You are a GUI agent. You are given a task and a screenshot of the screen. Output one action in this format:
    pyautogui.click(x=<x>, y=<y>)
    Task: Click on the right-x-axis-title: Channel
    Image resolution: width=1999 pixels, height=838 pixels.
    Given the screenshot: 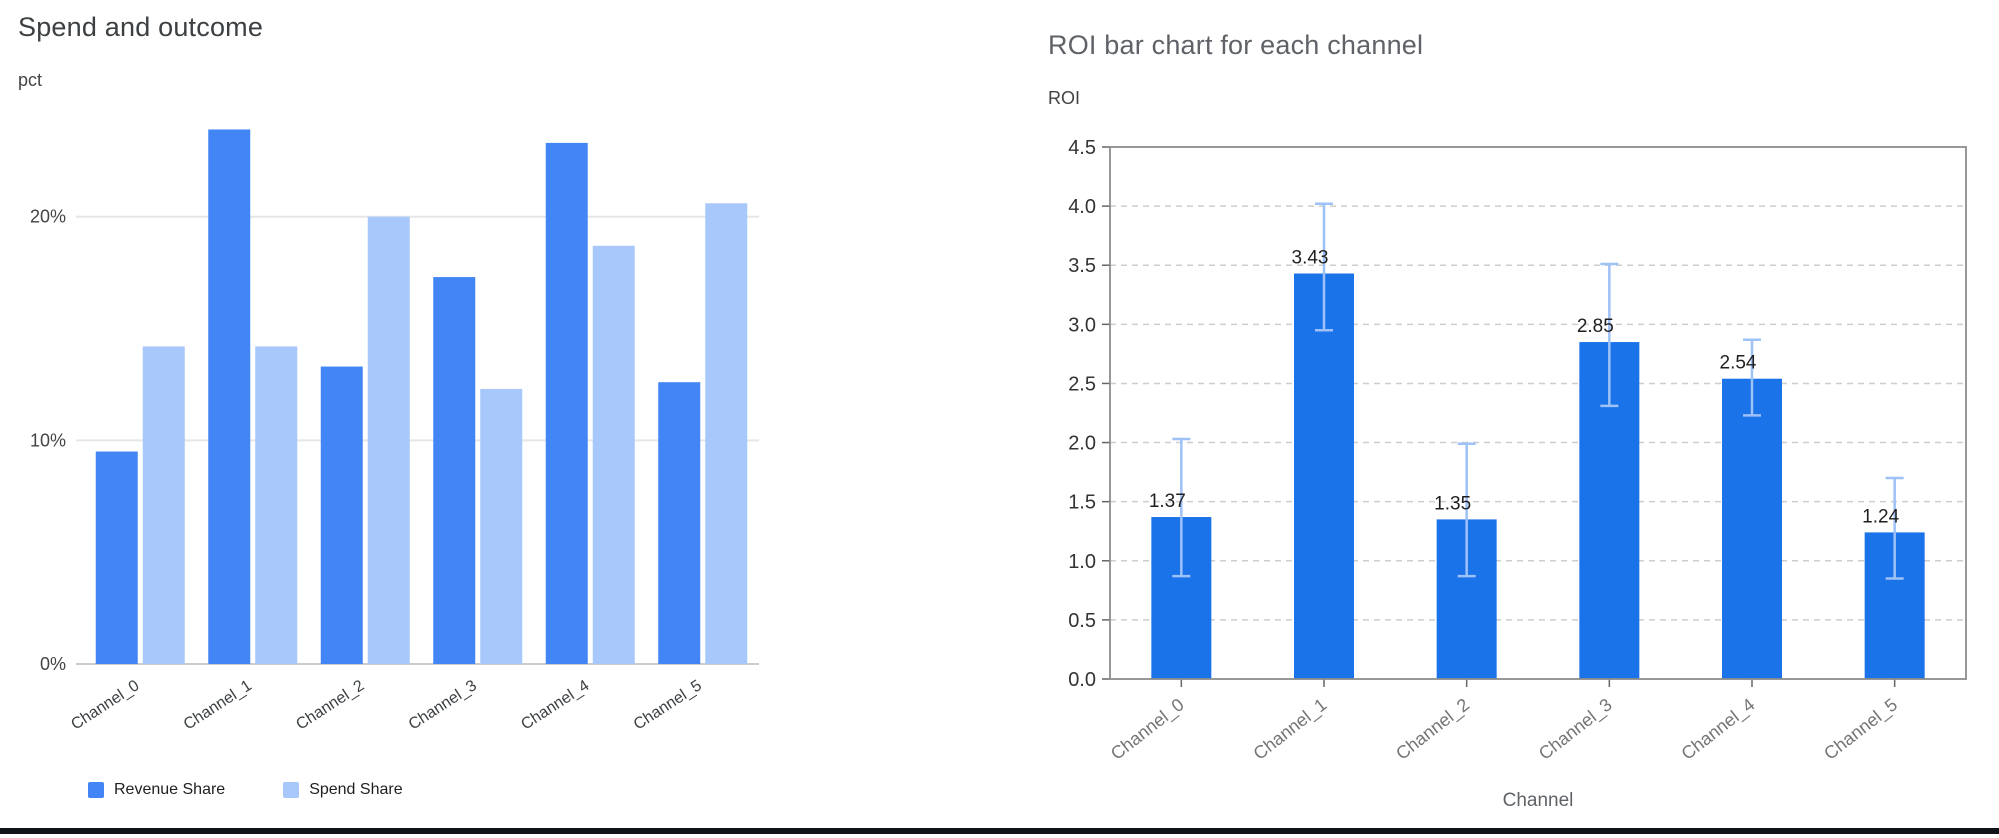 What is the action you would take?
    pyautogui.click(x=1538, y=800)
    